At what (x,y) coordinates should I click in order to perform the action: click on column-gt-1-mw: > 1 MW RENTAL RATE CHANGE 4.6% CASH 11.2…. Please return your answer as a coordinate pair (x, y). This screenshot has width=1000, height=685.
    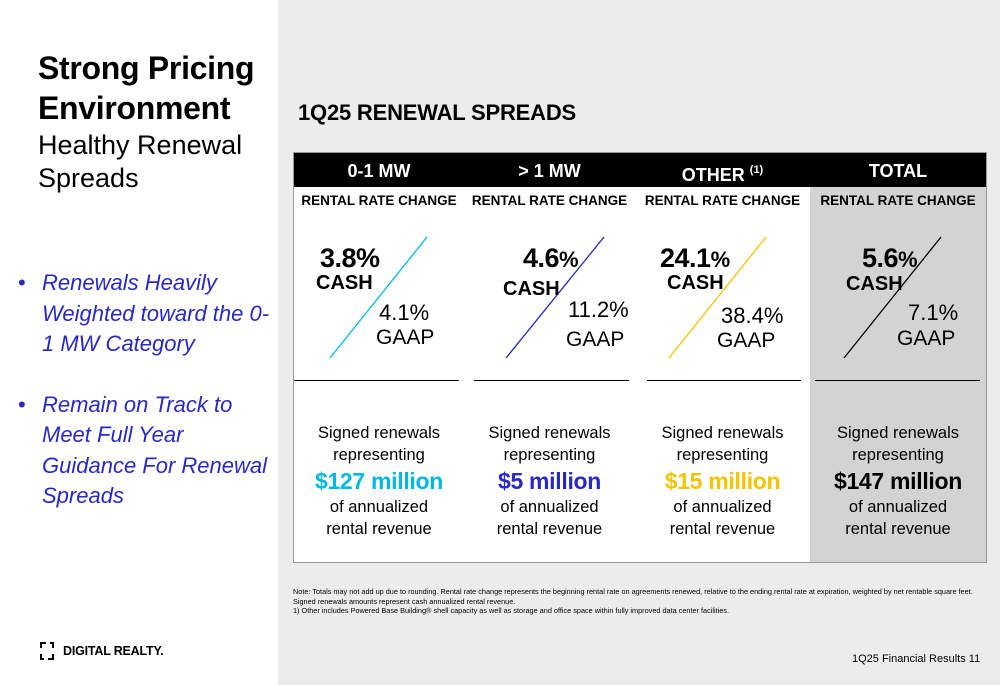
    Looking at the image, I should click on (549, 357).